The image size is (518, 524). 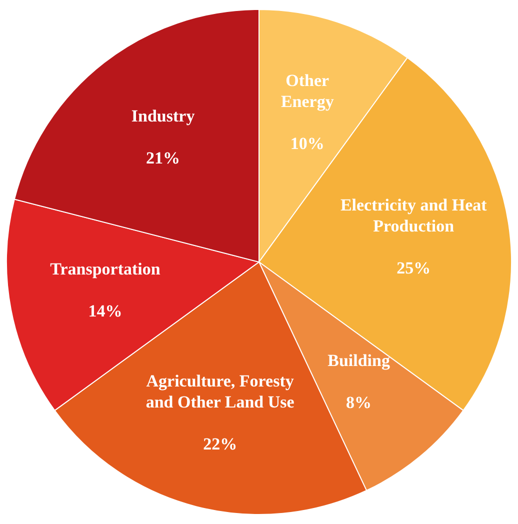 I want to click on data-label: 22%, so click(x=220, y=444).